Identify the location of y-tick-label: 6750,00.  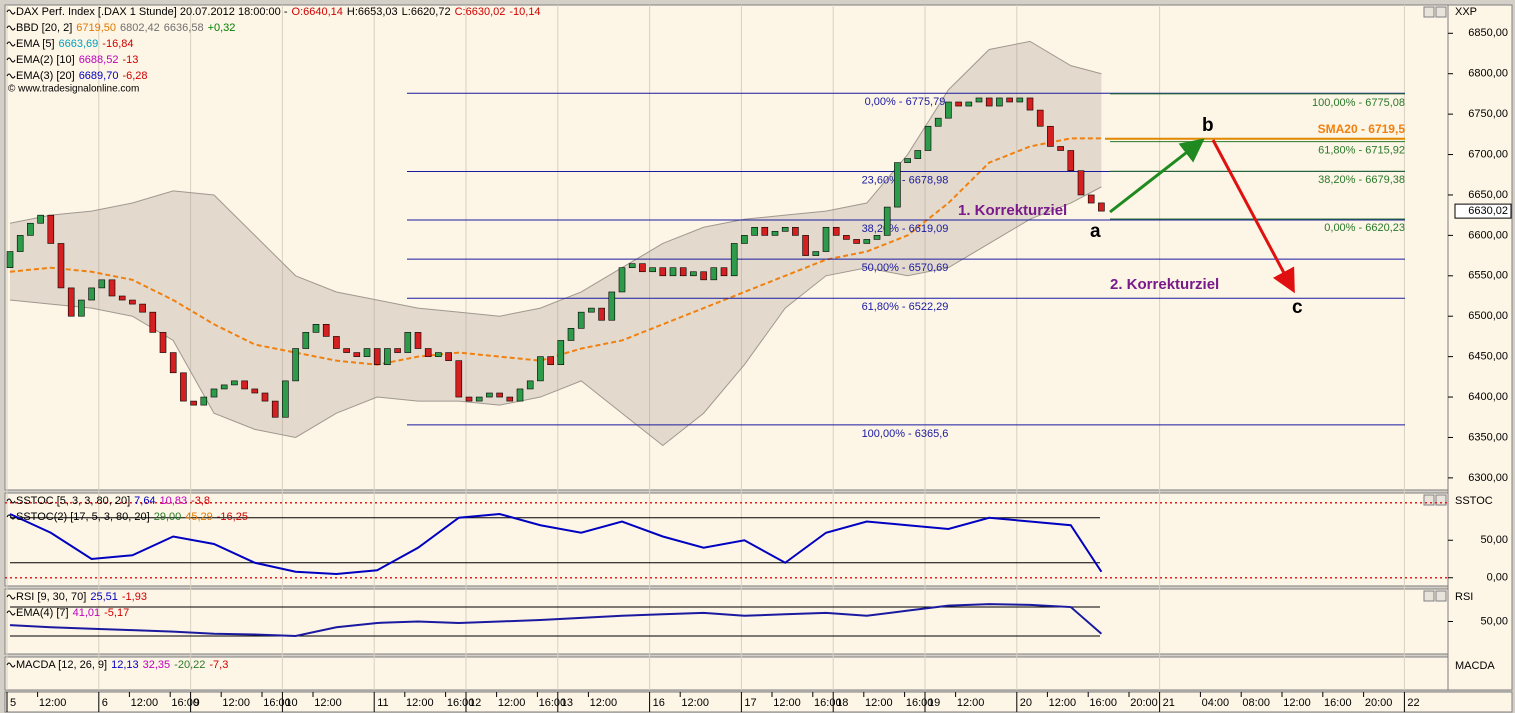
(1488, 114).